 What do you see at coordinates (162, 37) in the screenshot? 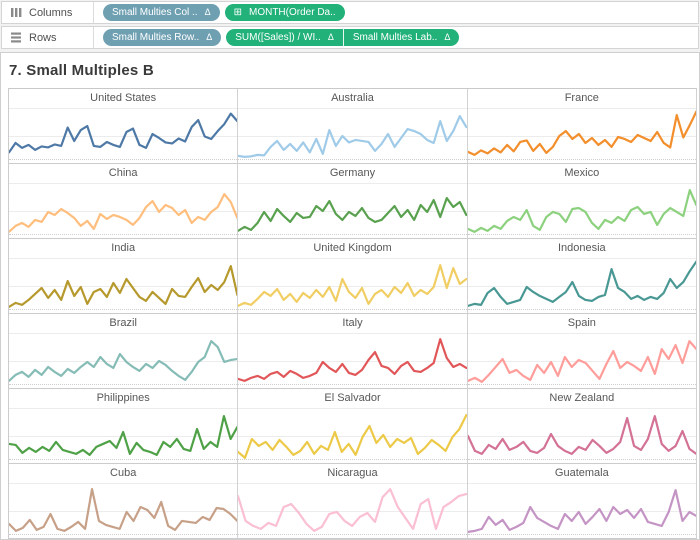
I see `shelf-pill: Small Multies Row.. Δ` at bounding box center [162, 37].